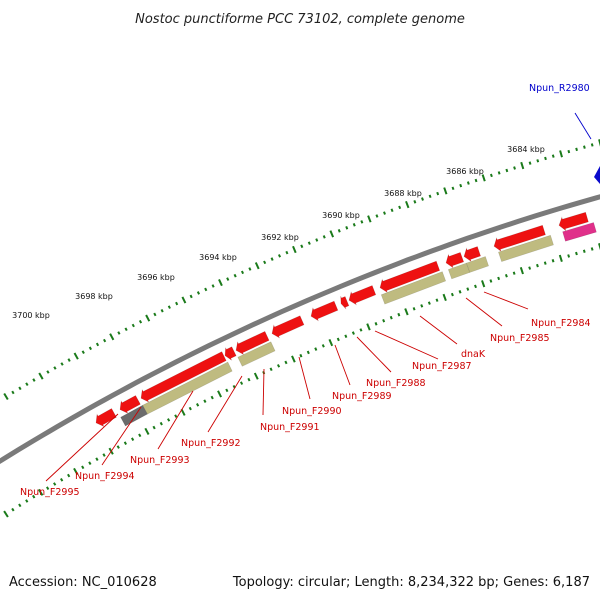 This screenshot has height=600, width=600. Describe the element at coordinates (526, 149) in the screenshot. I see `scale-label: 3684 kbp` at that location.